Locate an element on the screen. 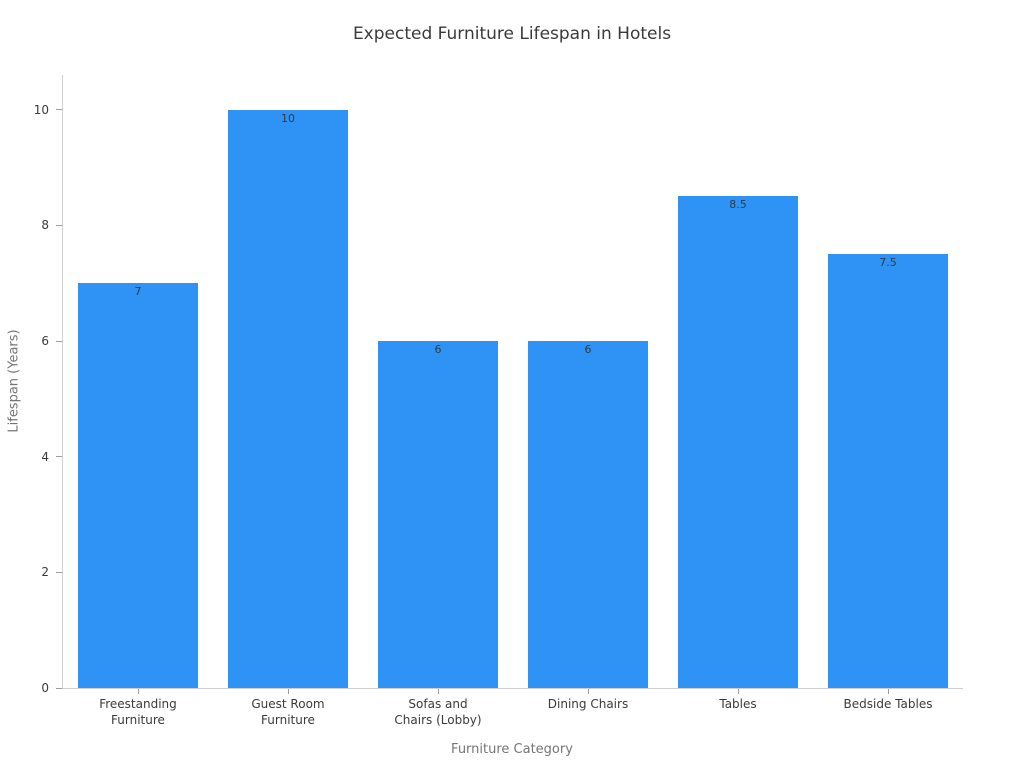  bar-value-label: 7.5 is located at coordinates (888, 263).